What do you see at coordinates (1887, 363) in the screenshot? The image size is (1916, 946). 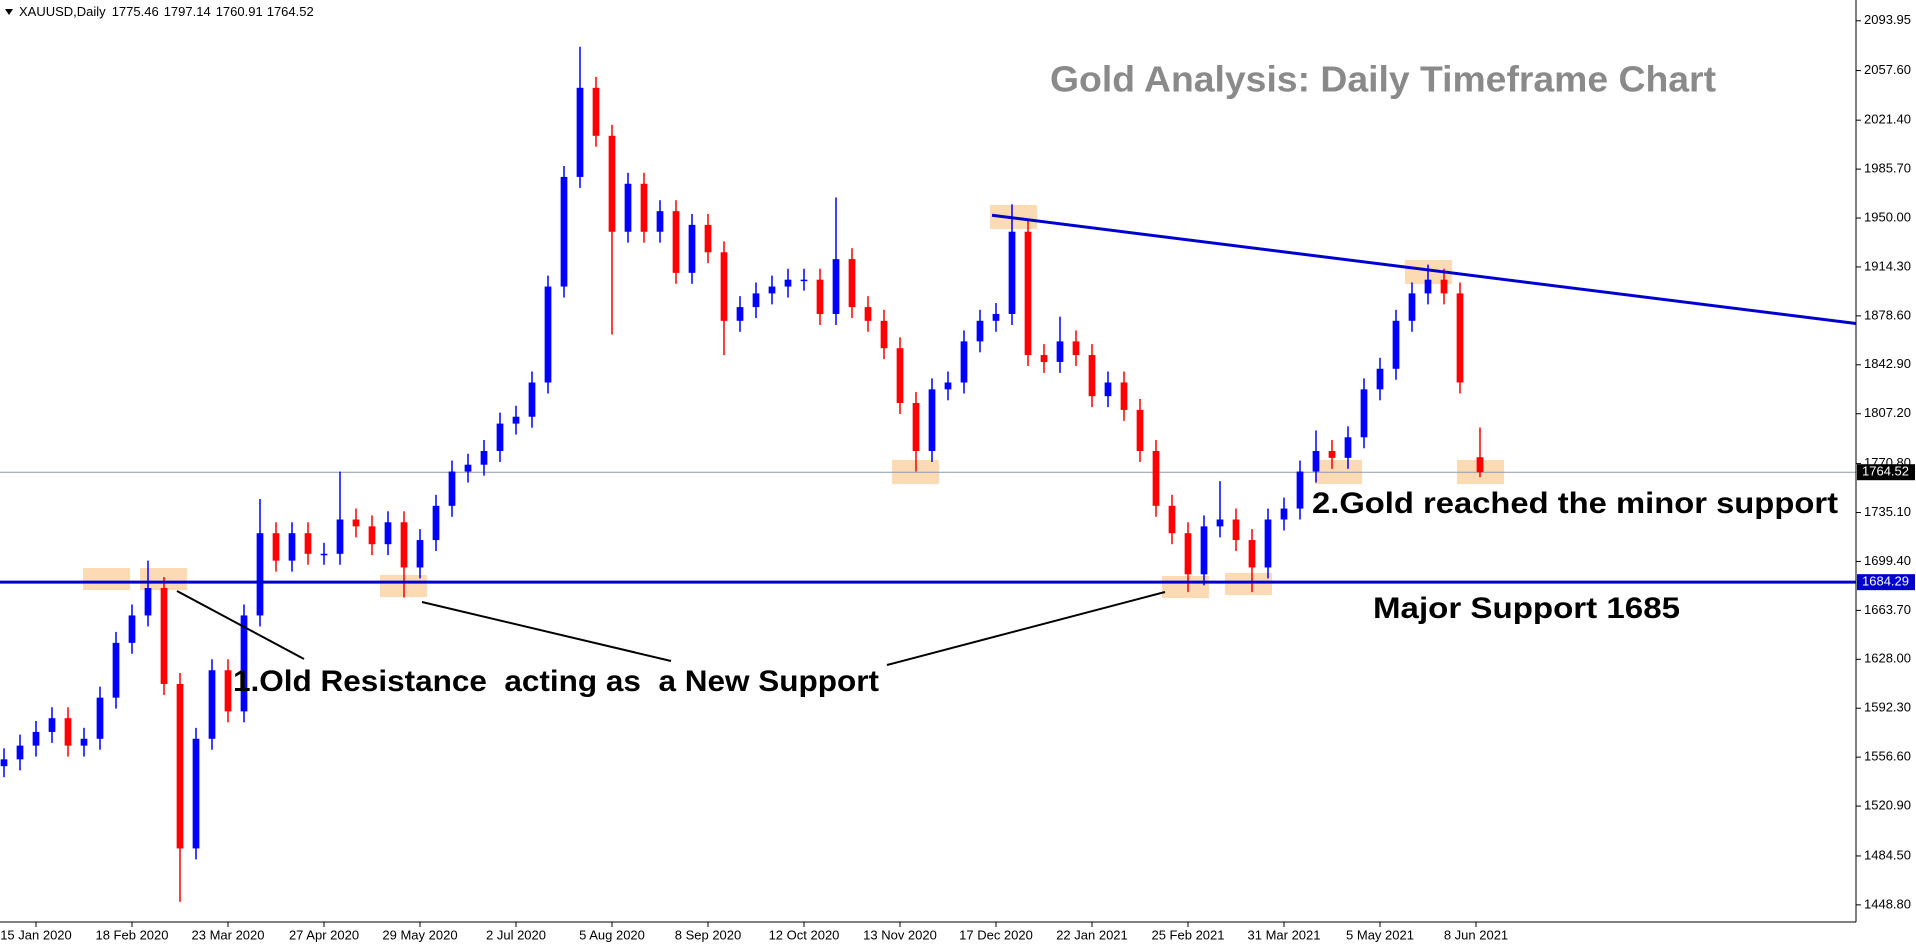 I see `y-tick-label: 1842.90` at bounding box center [1887, 363].